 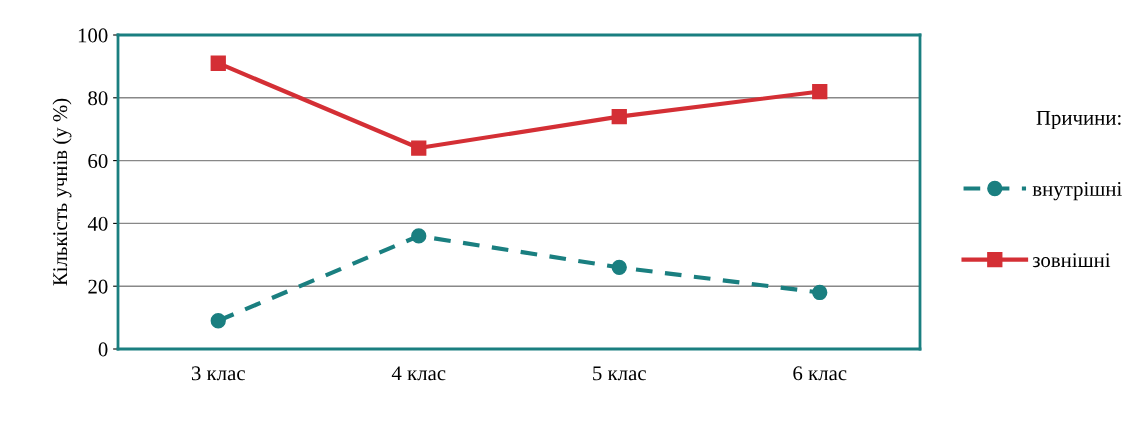 What do you see at coordinates (103, 349) in the screenshot?
I see `y-tick-label: 0` at bounding box center [103, 349].